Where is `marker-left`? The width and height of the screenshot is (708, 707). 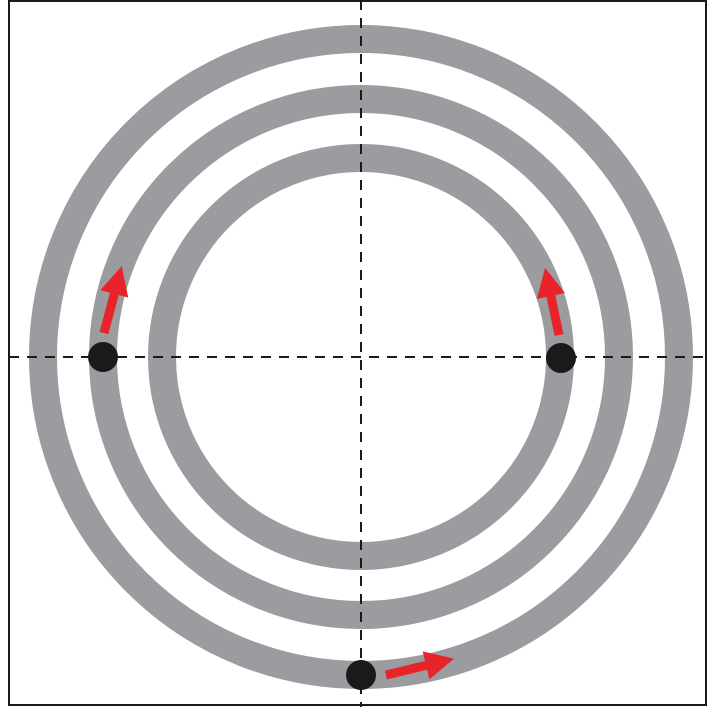
marker-left is located at coordinates (103, 357).